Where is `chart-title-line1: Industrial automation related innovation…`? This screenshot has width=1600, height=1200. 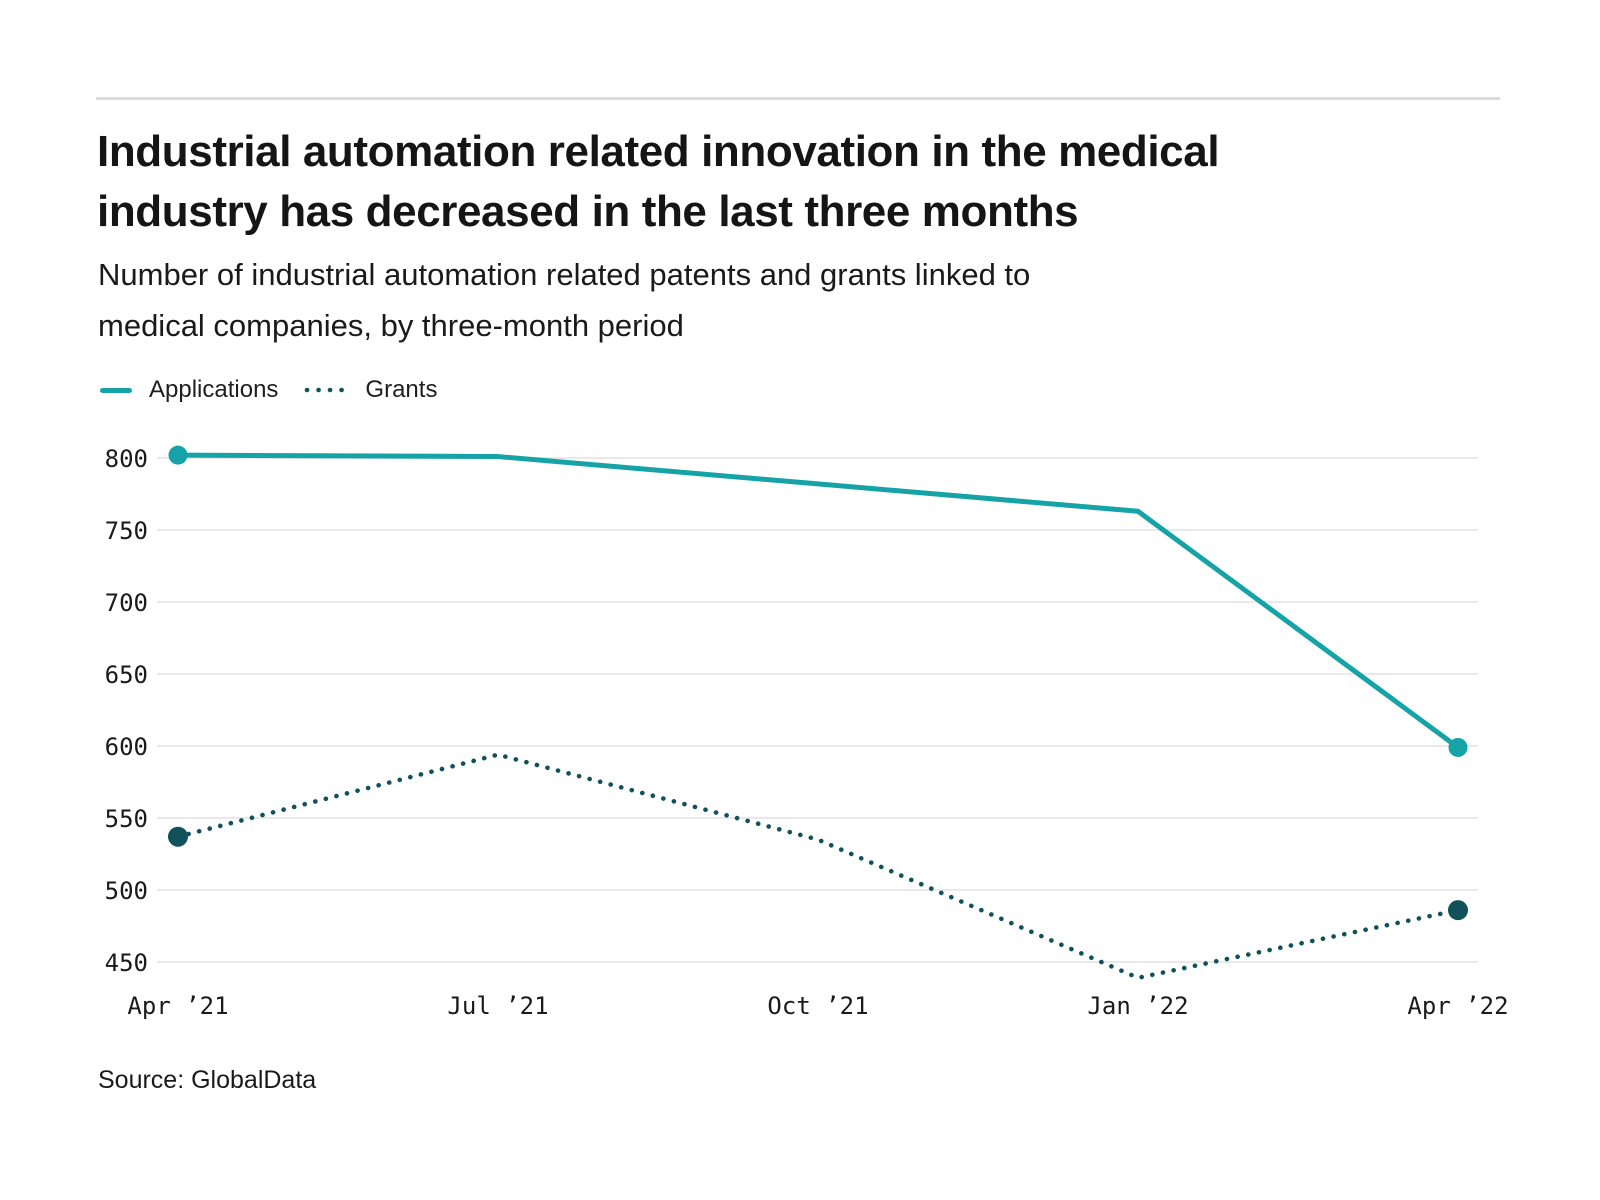
chart-title-line1: Industrial automation related innovation… is located at coordinates (658, 151).